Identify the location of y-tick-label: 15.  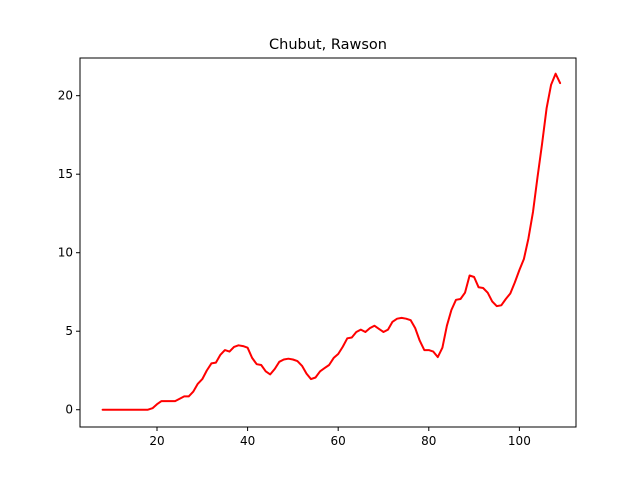
(65, 174).